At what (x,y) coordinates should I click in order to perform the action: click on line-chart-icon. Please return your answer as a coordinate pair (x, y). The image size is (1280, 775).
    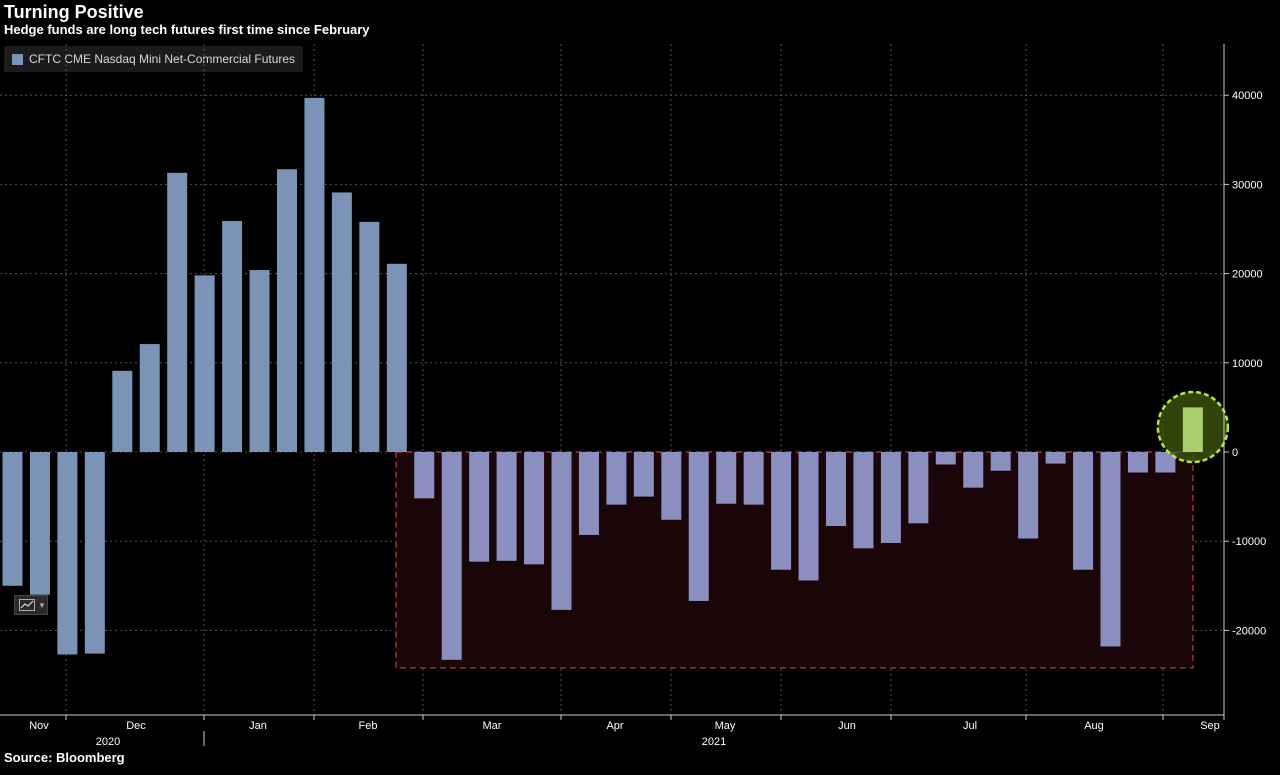
    Looking at the image, I should click on (27, 605).